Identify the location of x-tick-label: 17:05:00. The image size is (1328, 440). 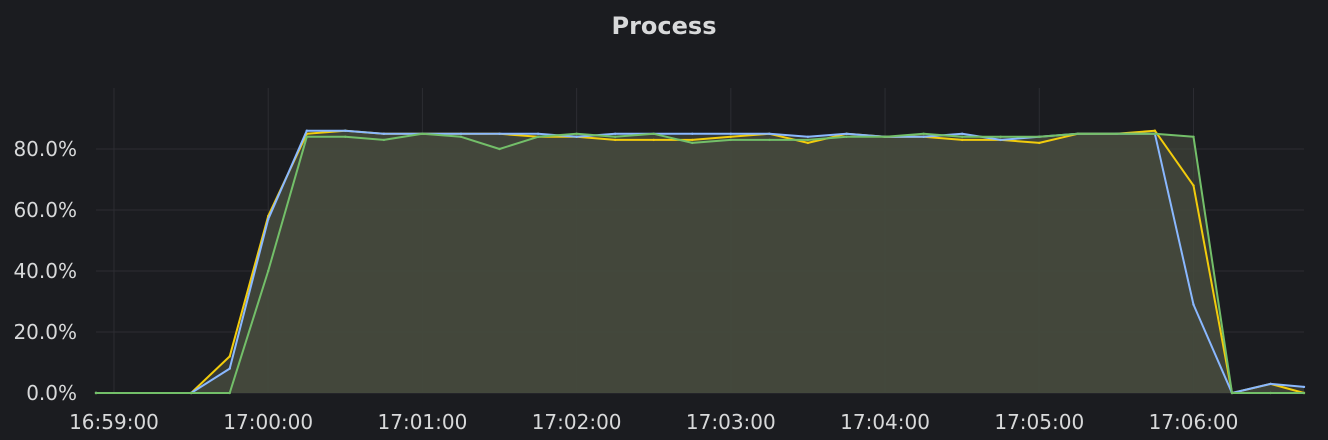
(1039, 422).